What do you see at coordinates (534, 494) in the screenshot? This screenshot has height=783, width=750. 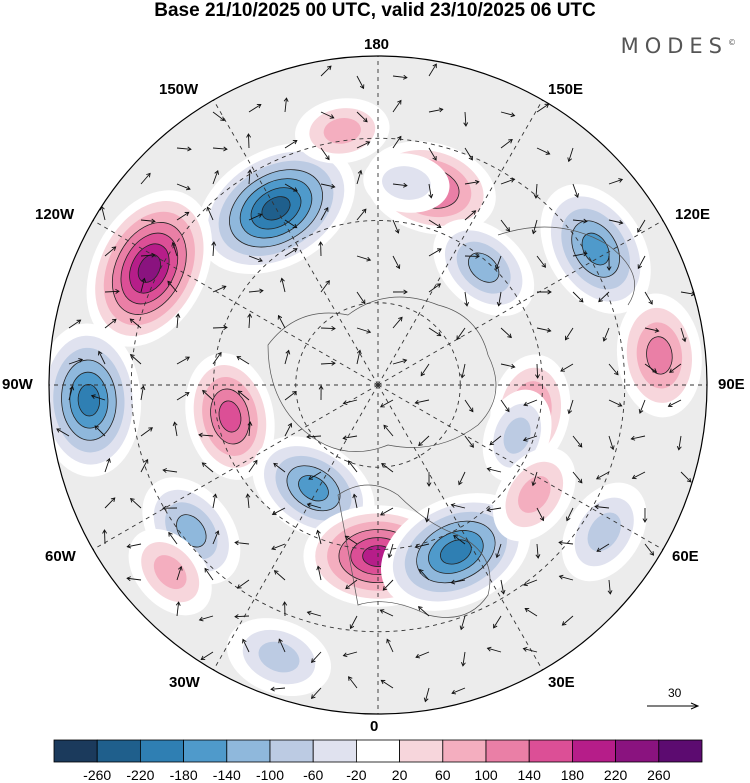 I see `anomaly-contour` at bounding box center [534, 494].